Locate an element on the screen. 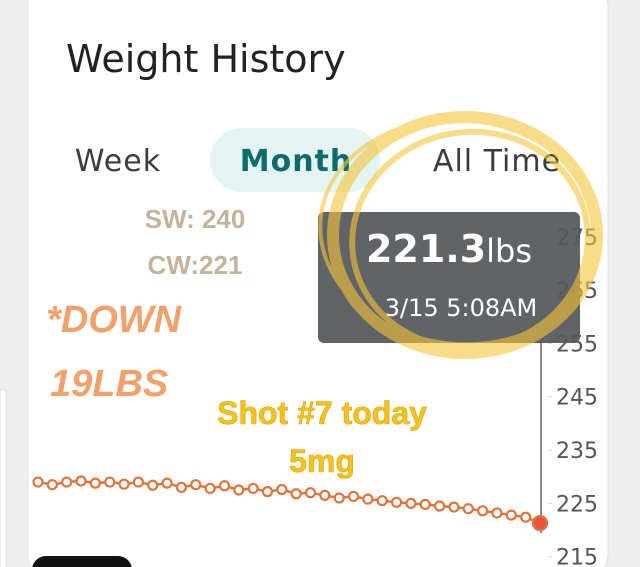  button is located at coordinates (82, 561).